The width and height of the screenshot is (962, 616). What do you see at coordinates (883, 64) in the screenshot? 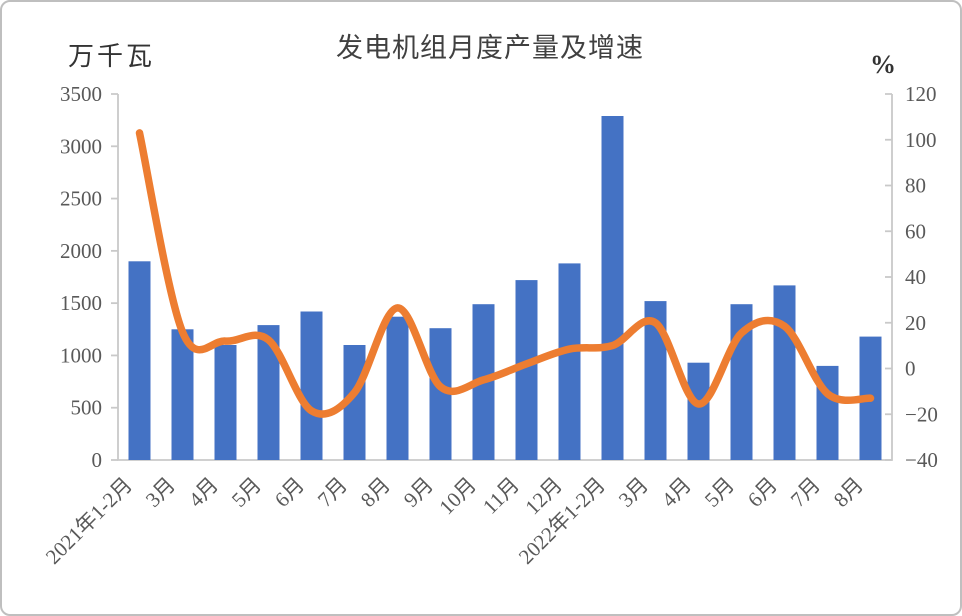
I see `right-axis-unit-label: %` at bounding box center [883, 64].